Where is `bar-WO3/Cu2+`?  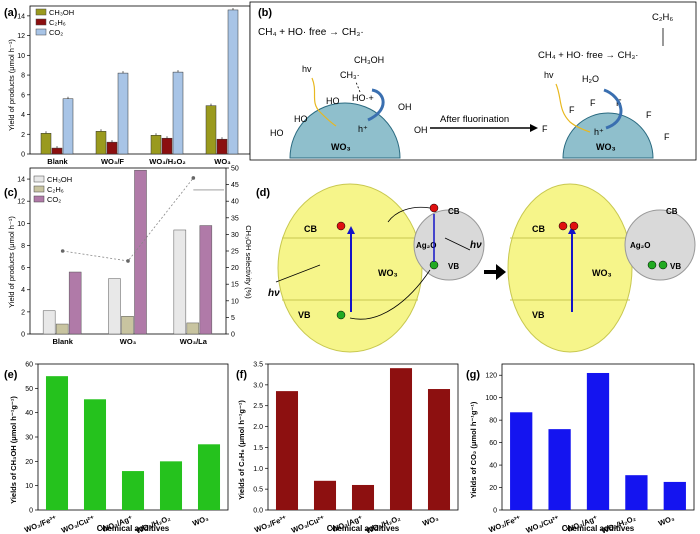 bar-WO3/Cu2+ is located at coordinates (95, 454).